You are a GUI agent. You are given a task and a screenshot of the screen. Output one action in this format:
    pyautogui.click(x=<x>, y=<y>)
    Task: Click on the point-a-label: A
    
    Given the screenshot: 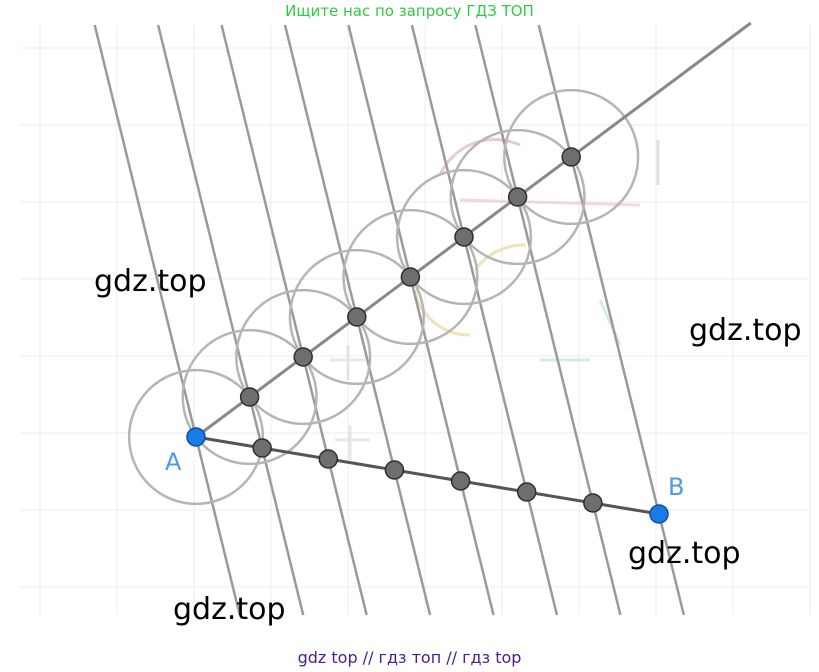 What is the action you would take?
    pyautogui.click(x=173, y=462)
    